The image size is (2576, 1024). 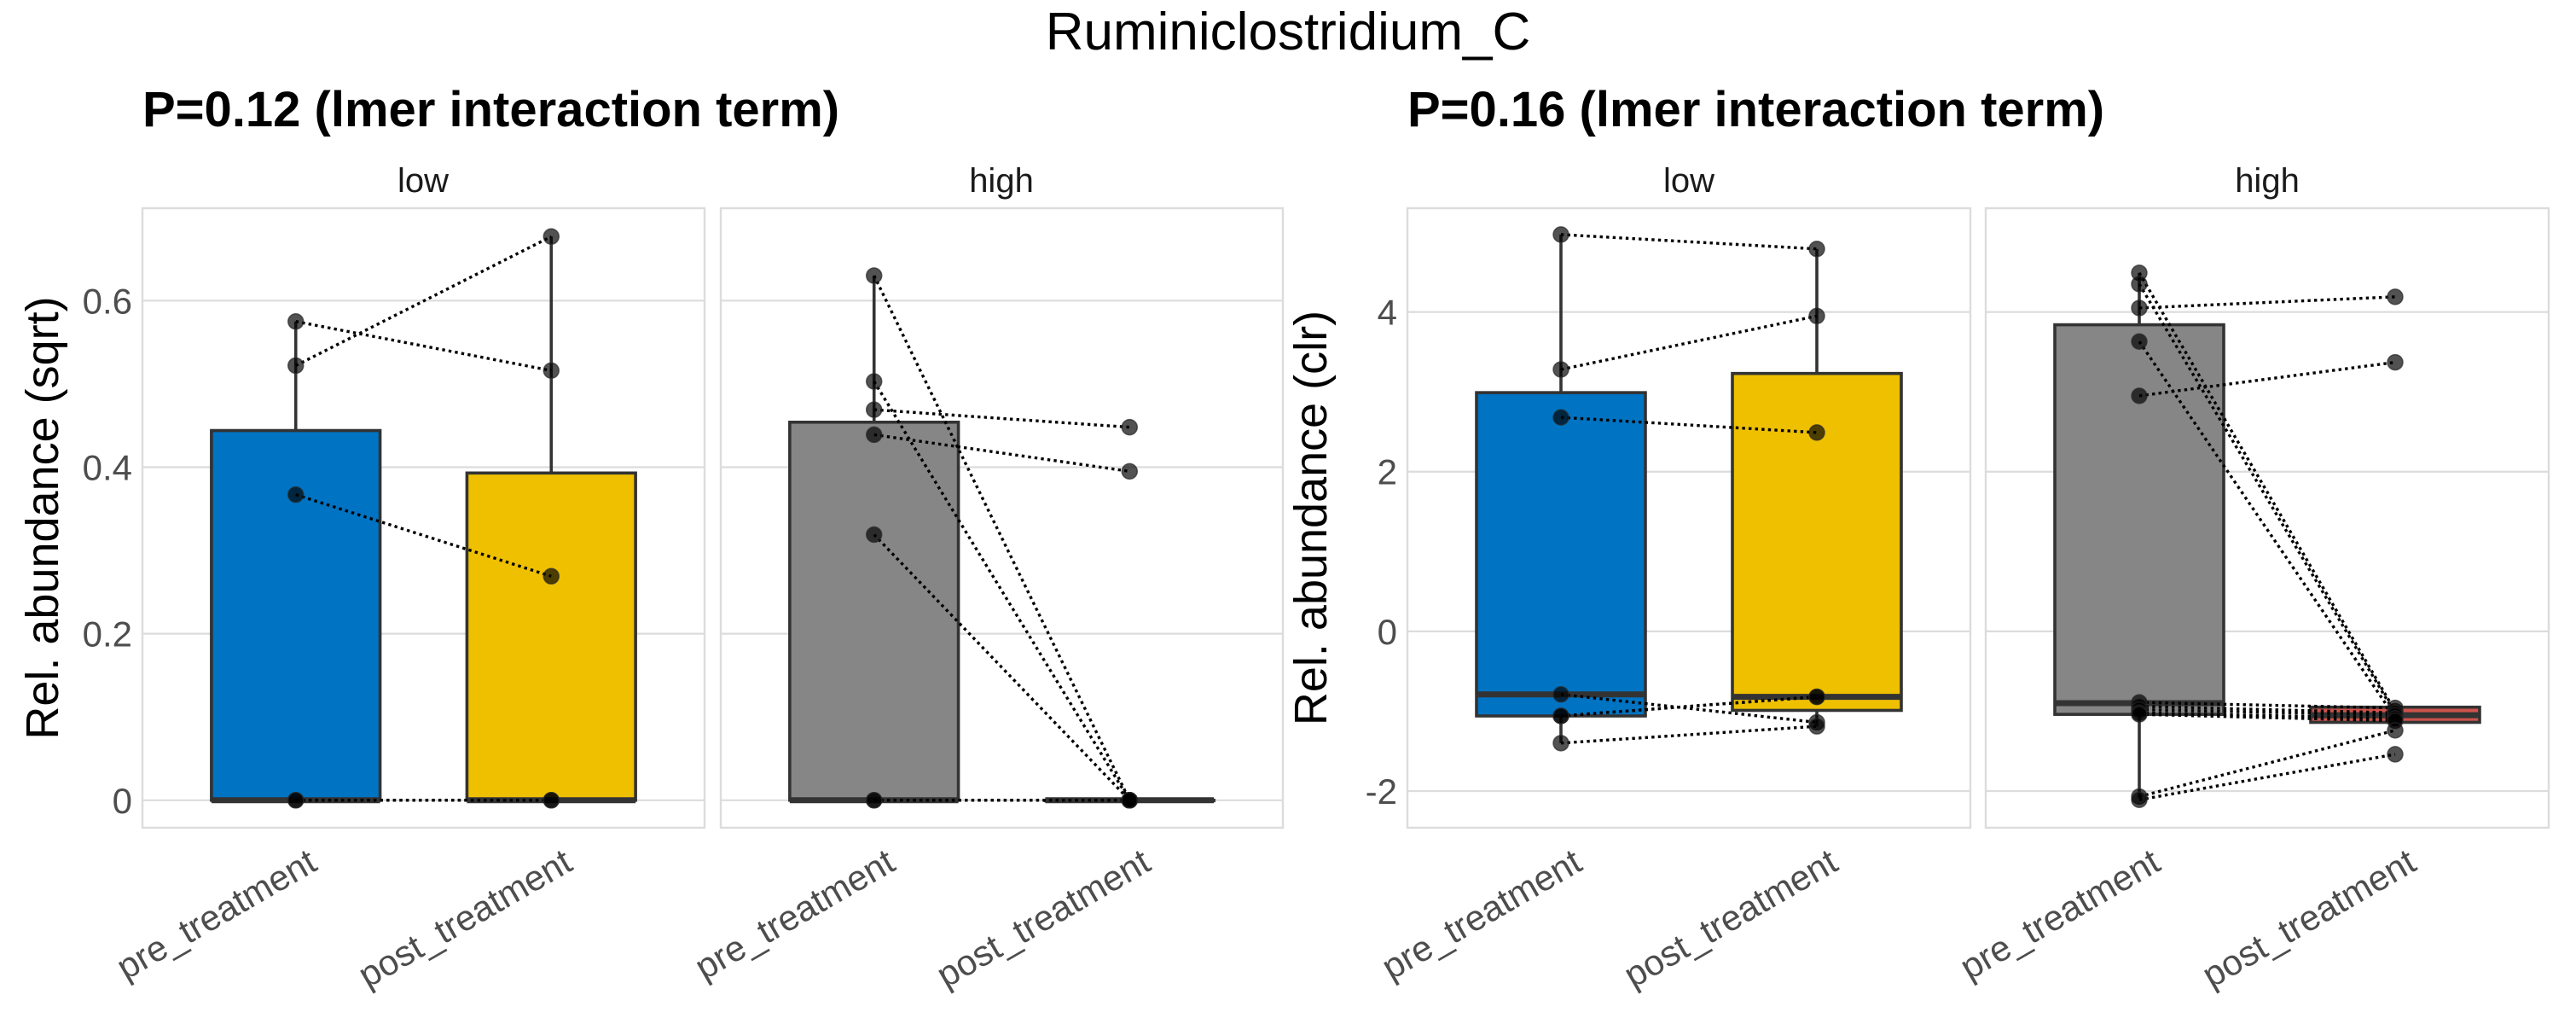 What do you see at coordinates (1387, 313) in the screenshot?
I see `y-tick-label: 4` at bounding box center [1387, 313].